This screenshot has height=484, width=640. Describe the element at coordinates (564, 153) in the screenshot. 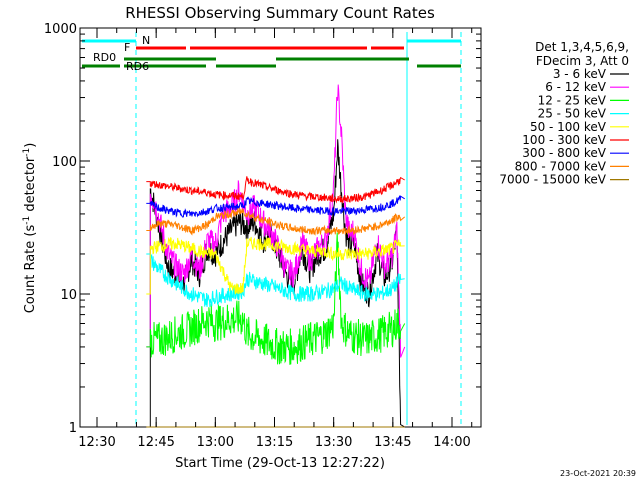

I see `legend-label: 300 - 800 keV` at that location.